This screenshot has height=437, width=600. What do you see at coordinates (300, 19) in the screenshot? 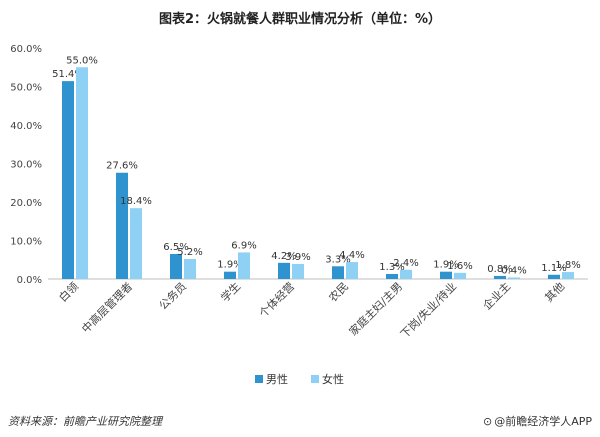
I see `chart-title: 图表2：火锅就餐人群职业情况分析（单位：%）` at bounding box center [300, 19].